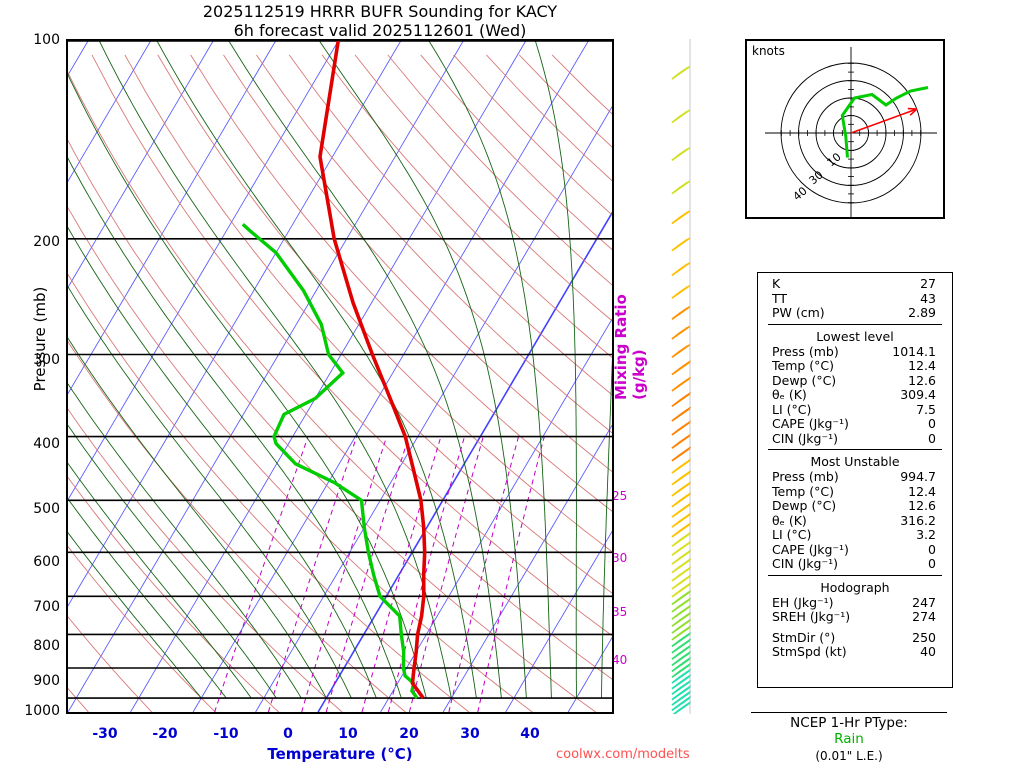 This screenshot has height=768, width=1024. I want to click on hodo-row-stmspd: StmSpd (kt) 40, so click(855, 652).